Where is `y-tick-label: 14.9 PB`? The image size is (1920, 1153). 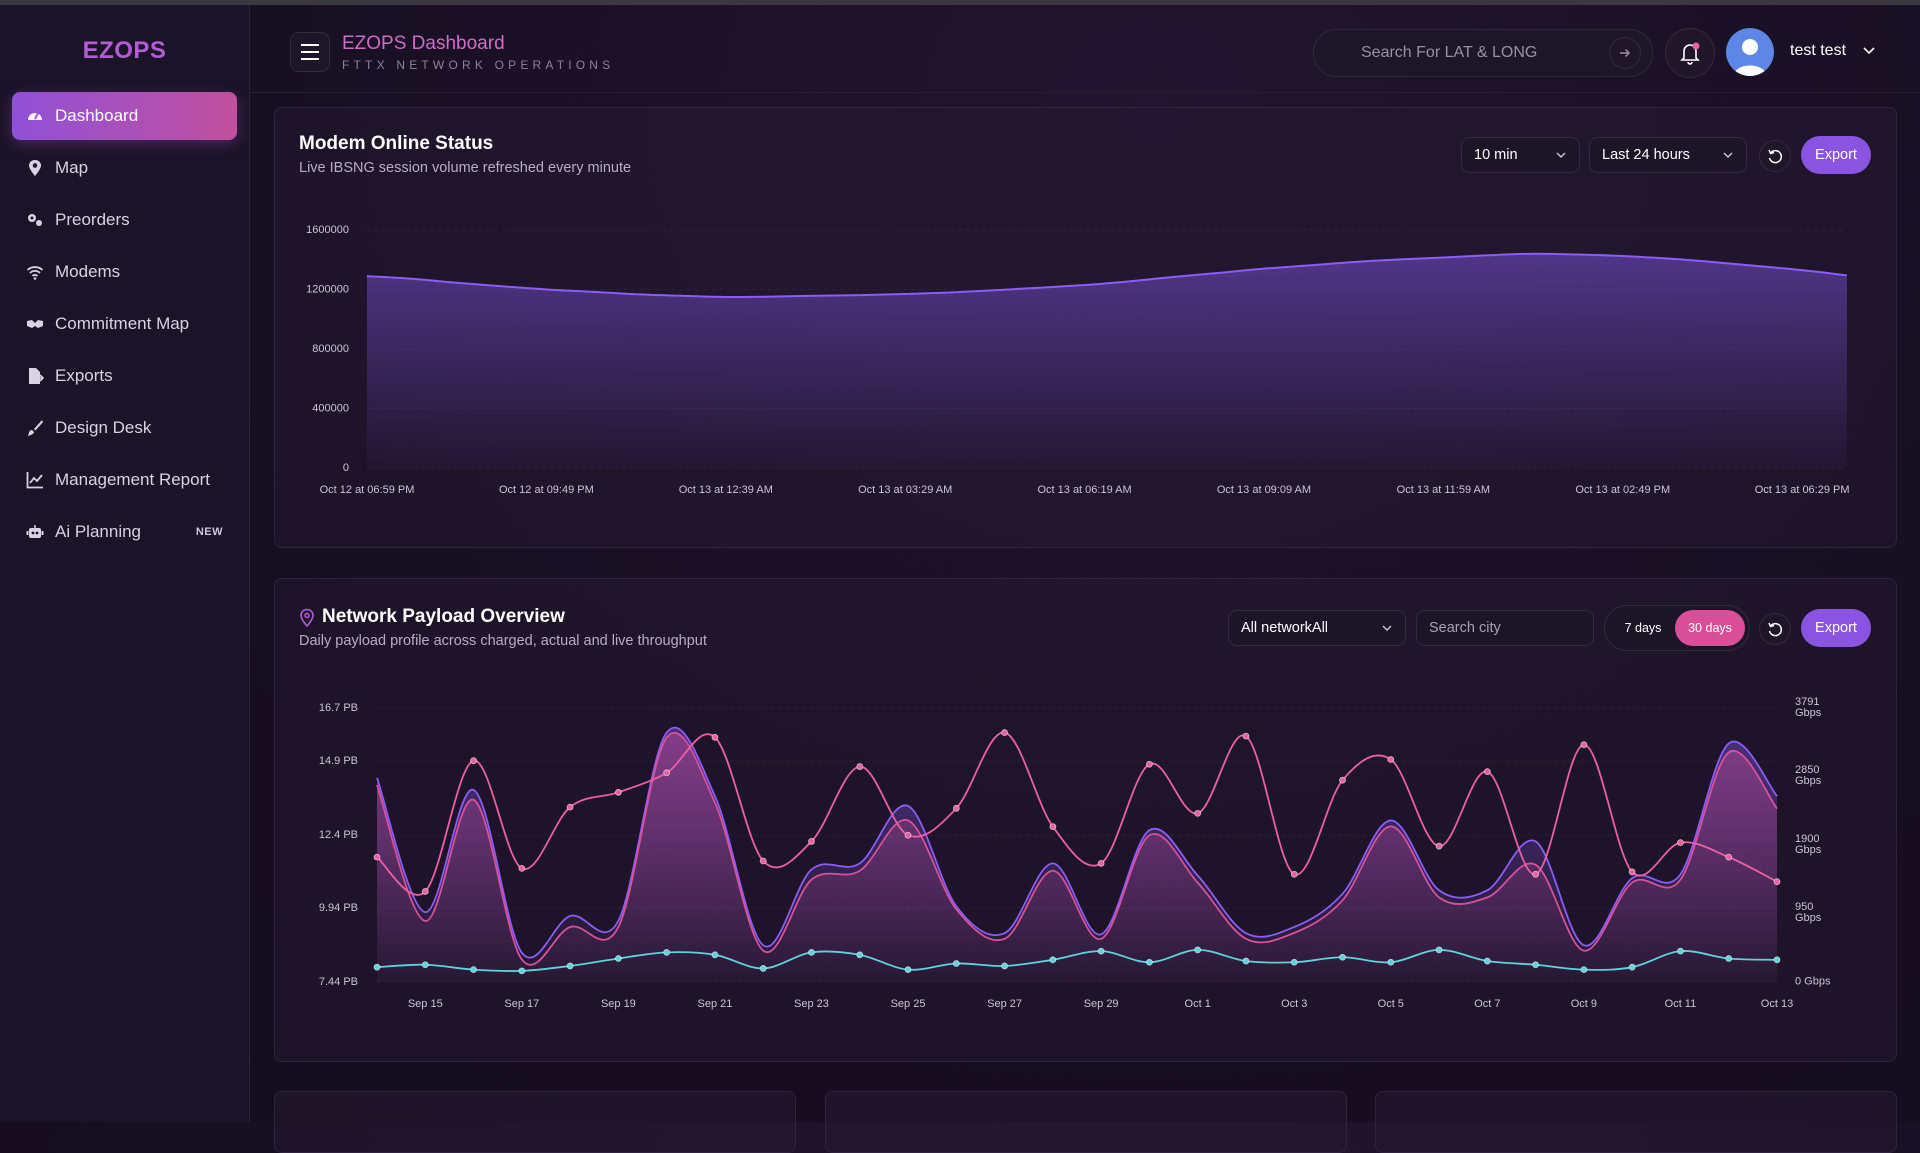 y-tick-label: 14.9 PB is located at coordinates (338, 761).